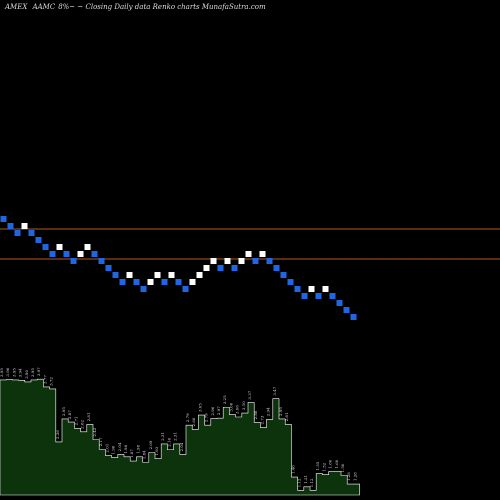  What do you see at coordinates (193, 421) in the screenshot?
I see `volume-value-label: 2.68` at bounding box center [193, 421].